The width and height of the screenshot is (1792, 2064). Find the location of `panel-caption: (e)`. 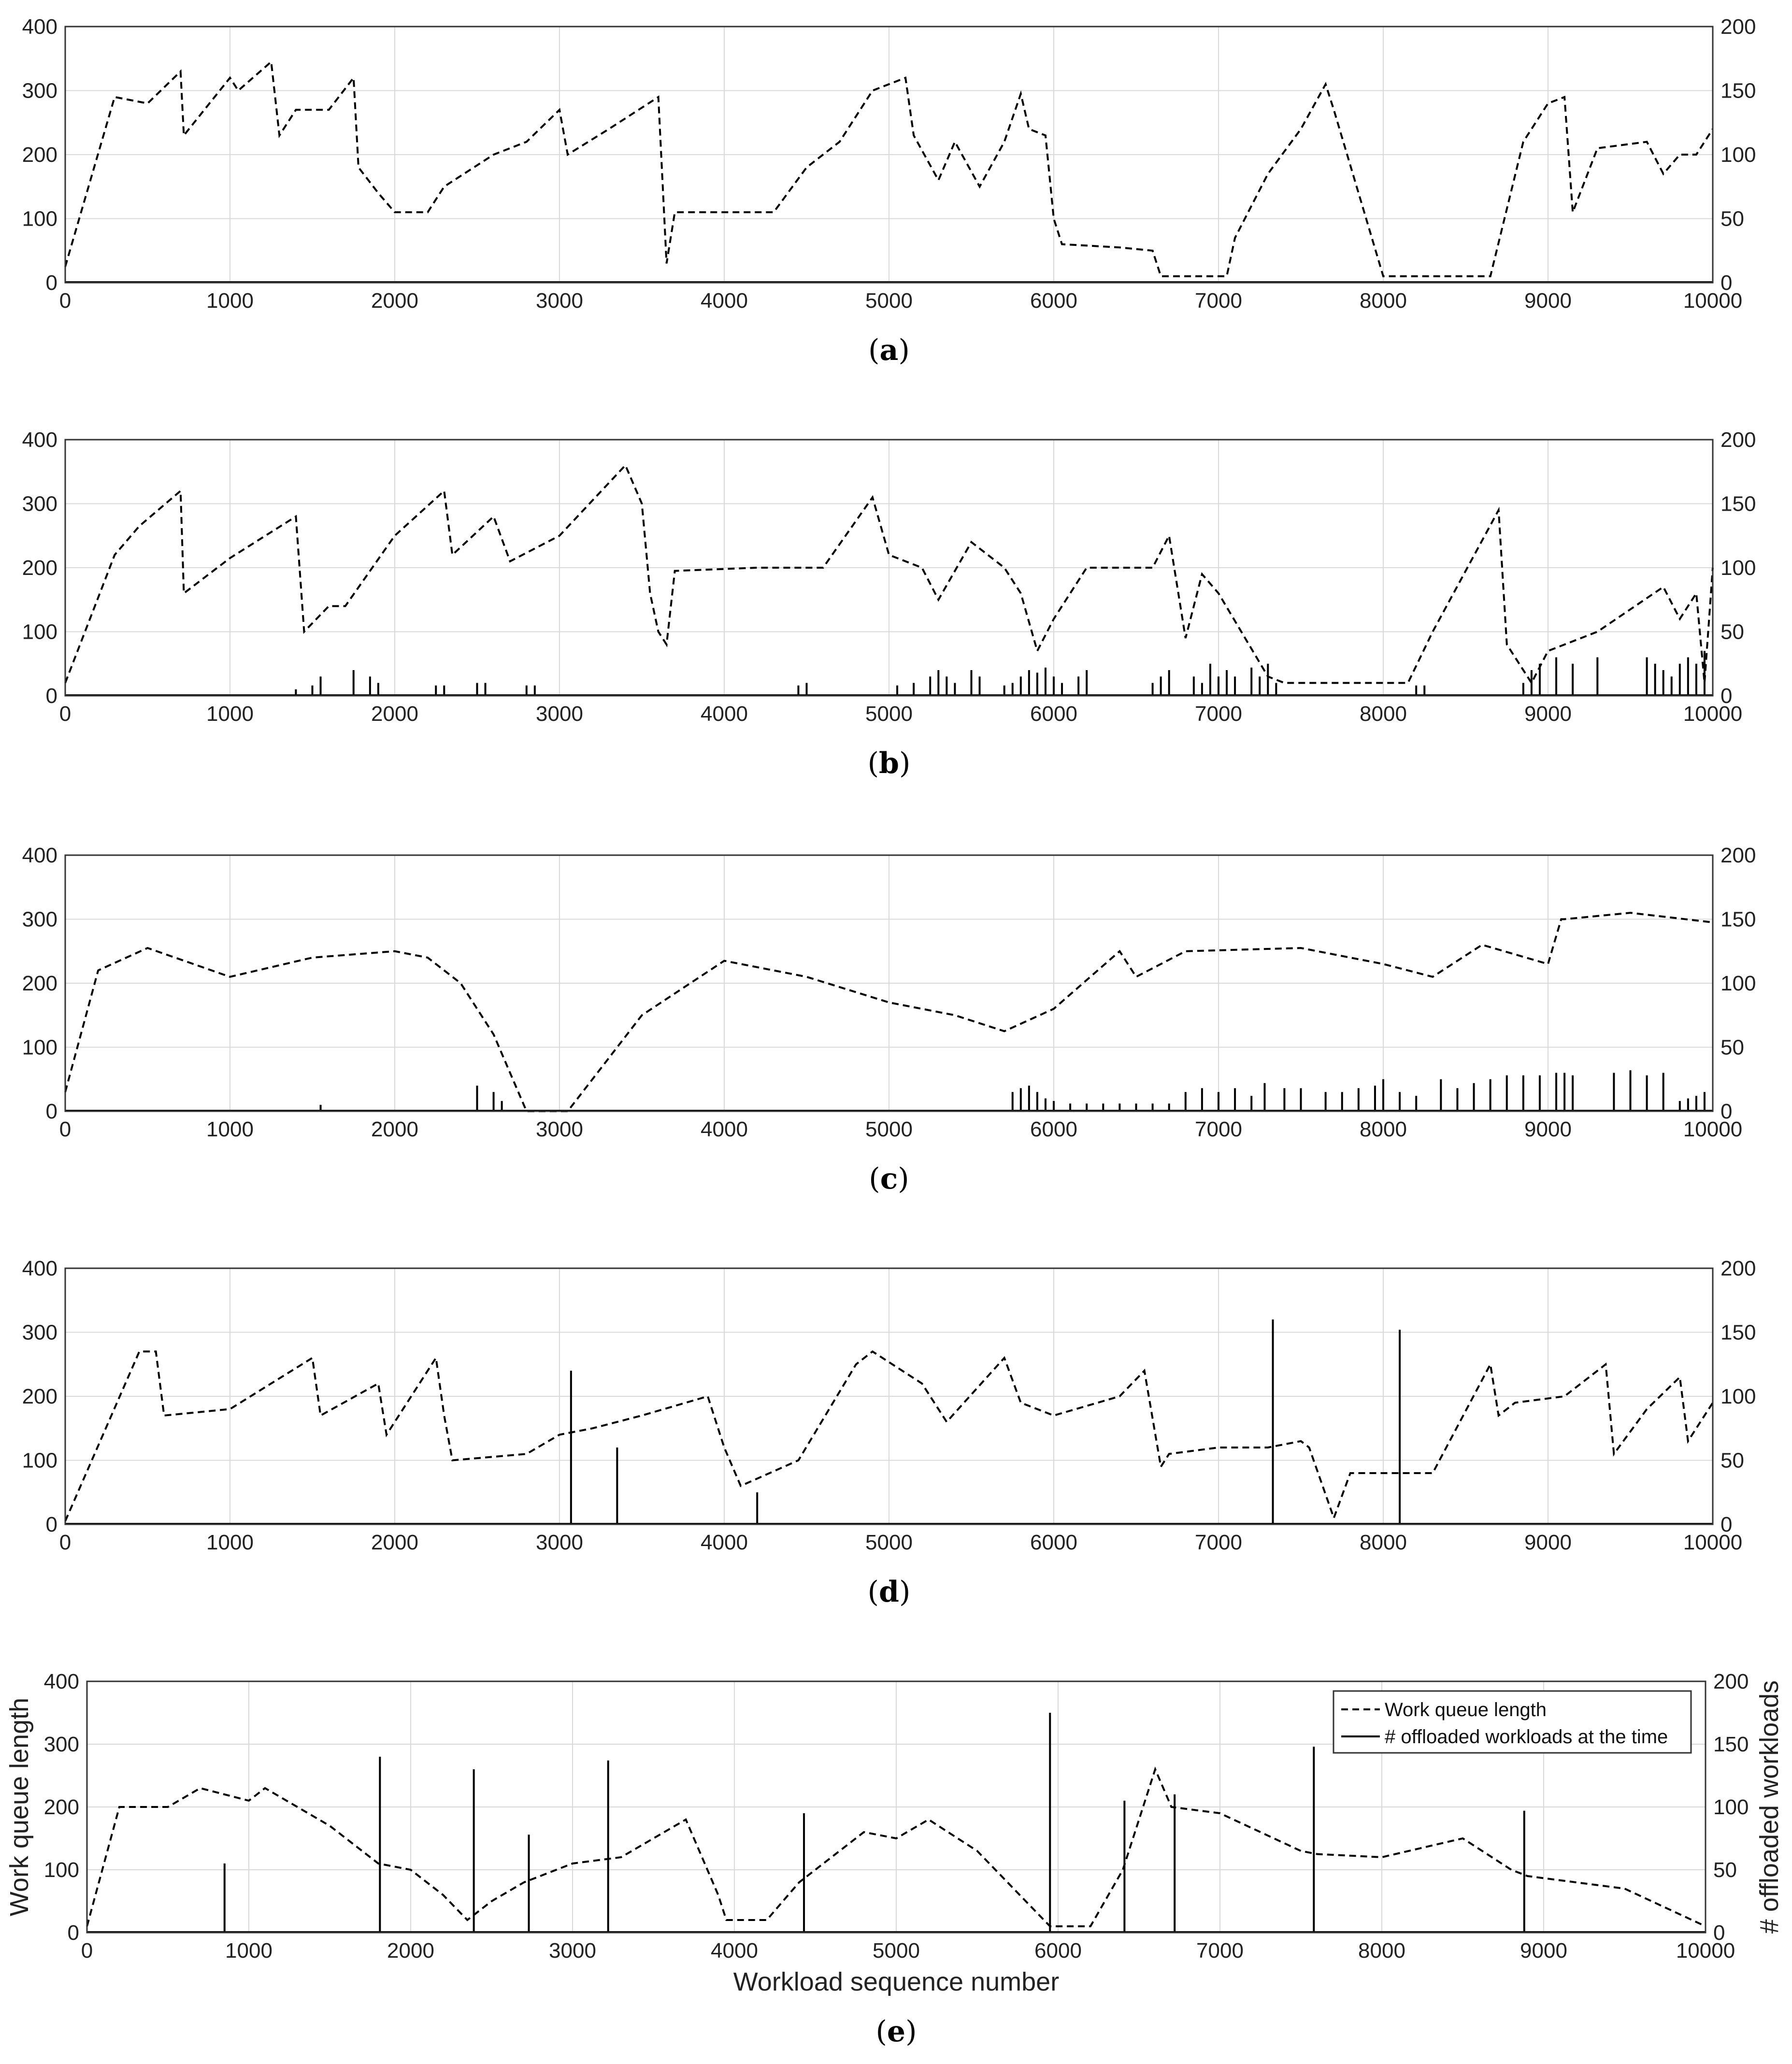

panel-caption: (e) is located at coordinates (896, 2032).